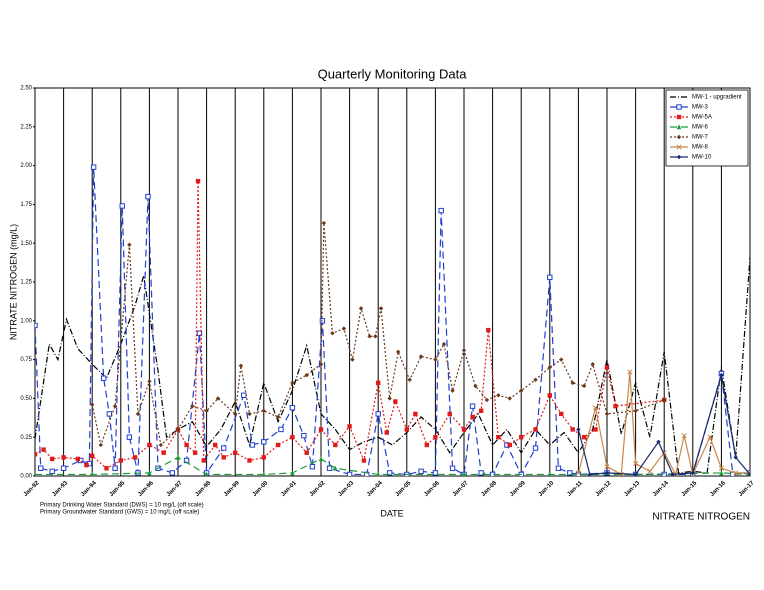 The width and height of the screenshot is (764, 590). What do you see at coordinates (661, 489) in the screenshot?
I see `x-tick-label: Jan-14` at bounding box center [661, 489].